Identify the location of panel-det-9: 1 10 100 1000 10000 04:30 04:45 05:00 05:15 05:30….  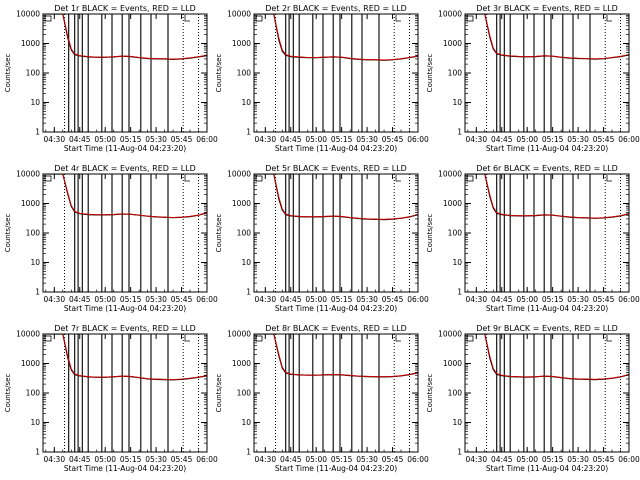
(533, 398).